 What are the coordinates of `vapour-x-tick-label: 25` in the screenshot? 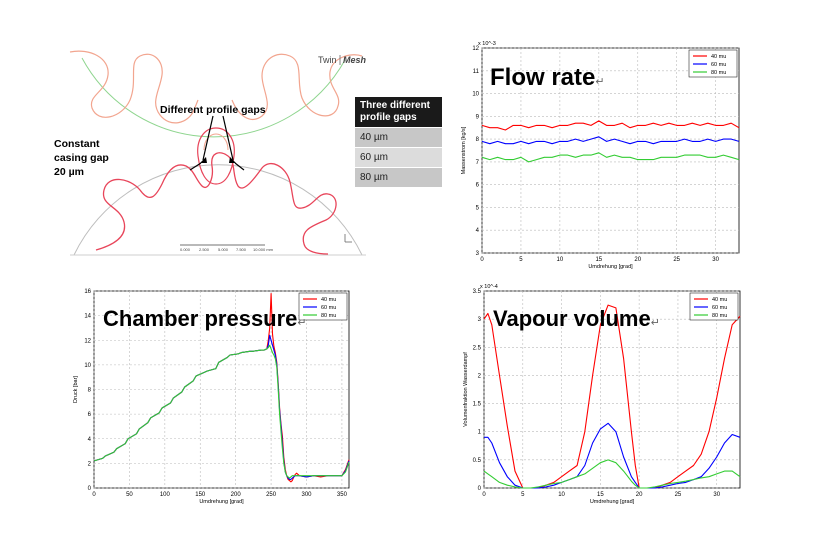 It's located at (678, 495).